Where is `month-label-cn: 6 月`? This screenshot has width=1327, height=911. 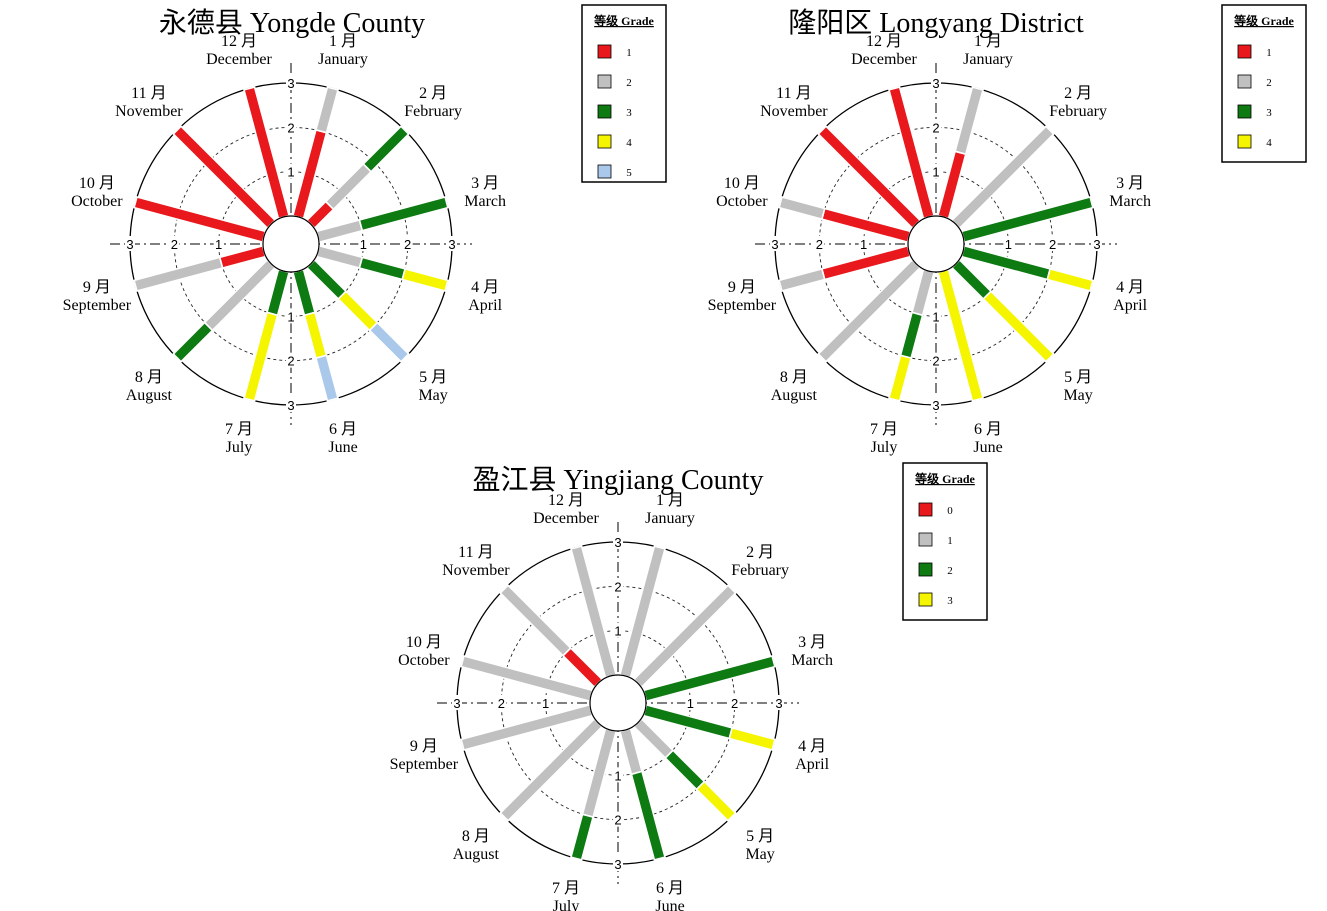
month-label-cn: 6 月 is located at coordinates (670, 888).